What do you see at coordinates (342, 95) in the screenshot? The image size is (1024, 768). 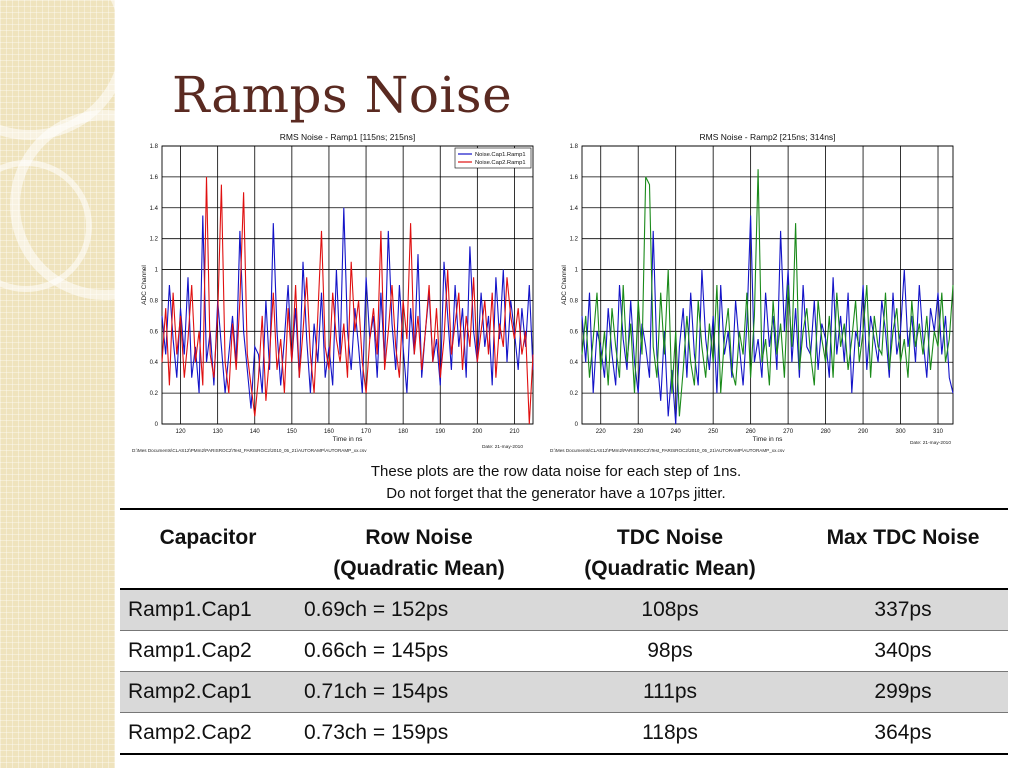 I see `slide-title: Ramps Noise` at bounding box center [342, 95].